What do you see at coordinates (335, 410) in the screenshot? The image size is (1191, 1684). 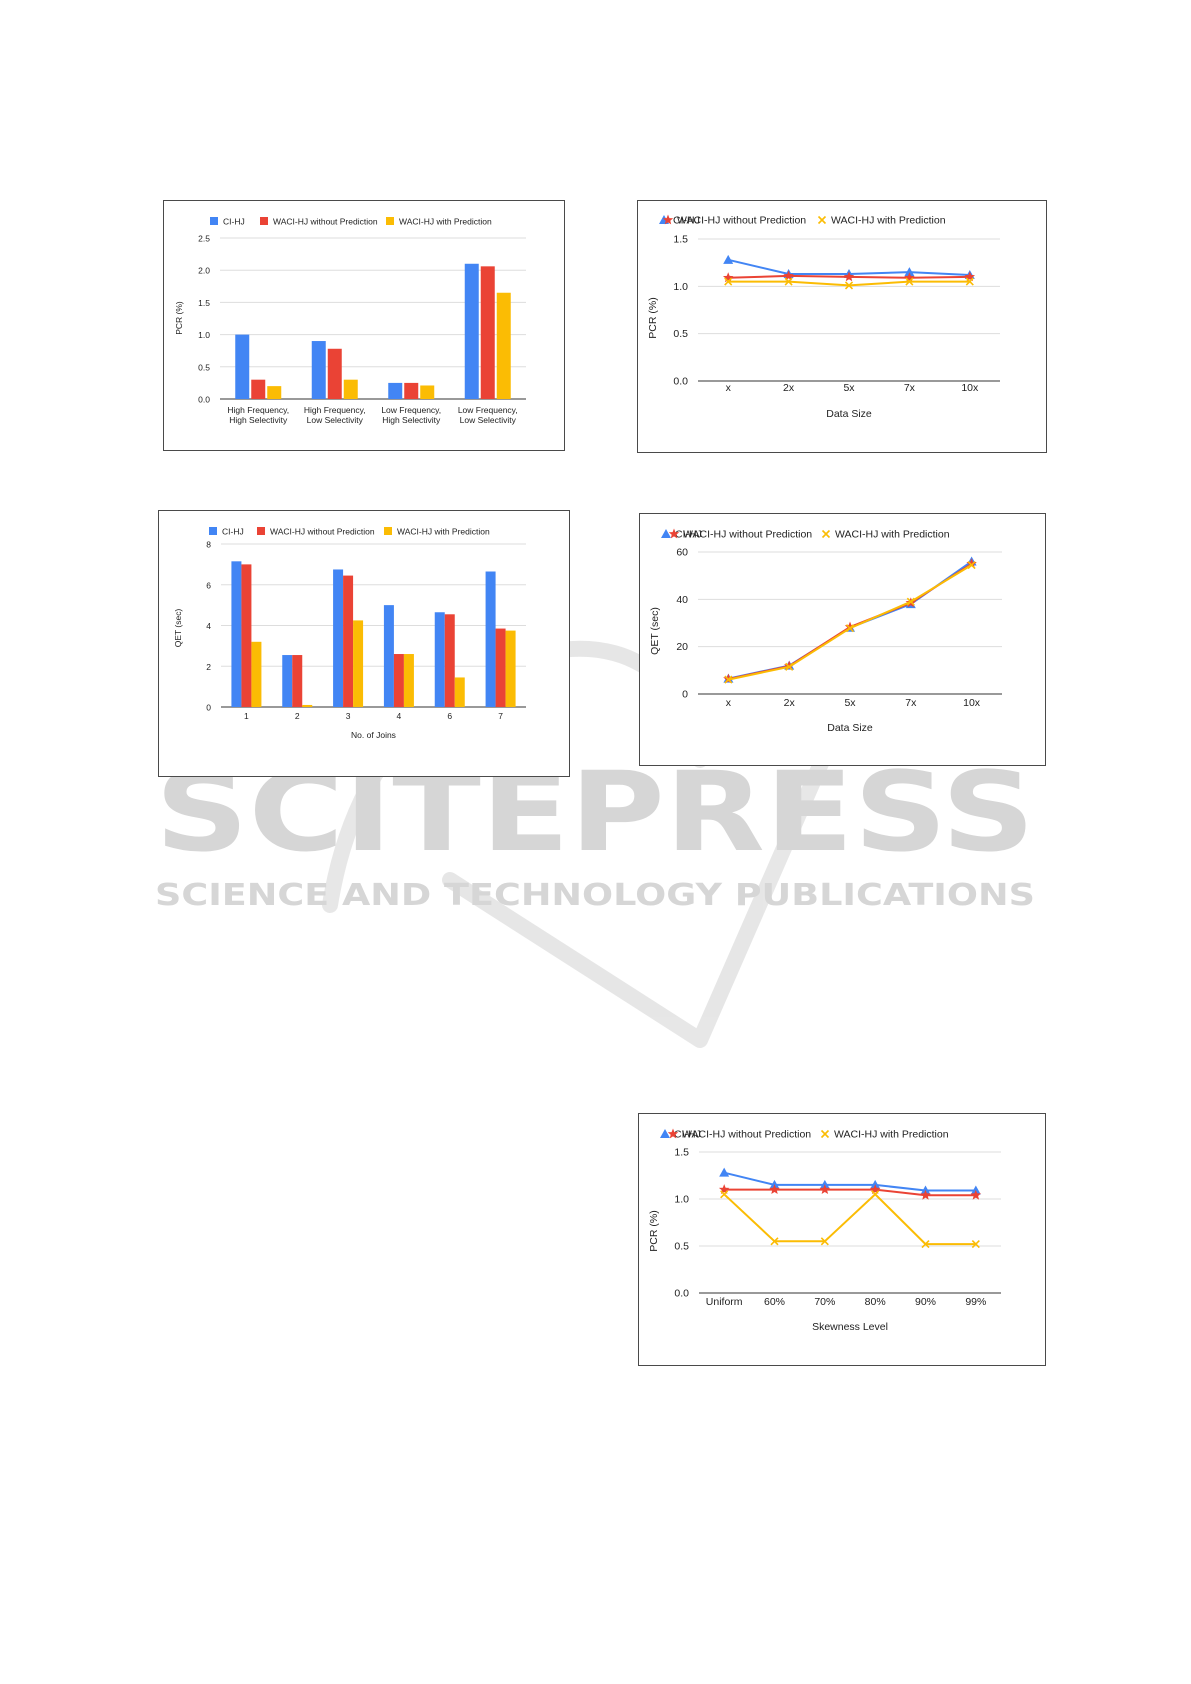 I see `x-tick-label: High Frequency,` at bounding box center [335, 410].